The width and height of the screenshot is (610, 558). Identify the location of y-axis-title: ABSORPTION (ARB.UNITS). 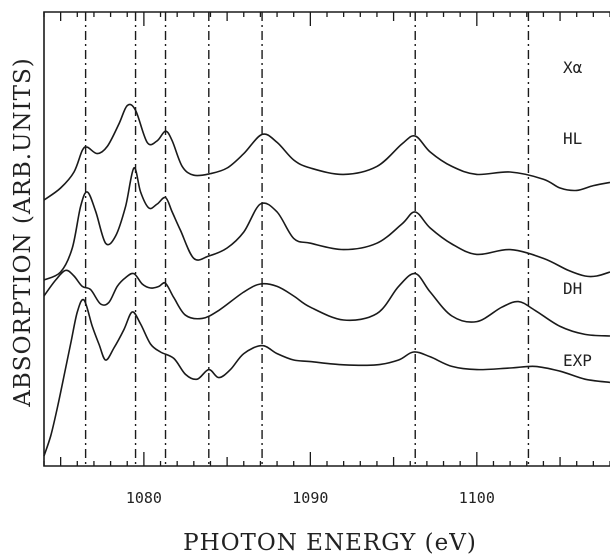
(23, 232).